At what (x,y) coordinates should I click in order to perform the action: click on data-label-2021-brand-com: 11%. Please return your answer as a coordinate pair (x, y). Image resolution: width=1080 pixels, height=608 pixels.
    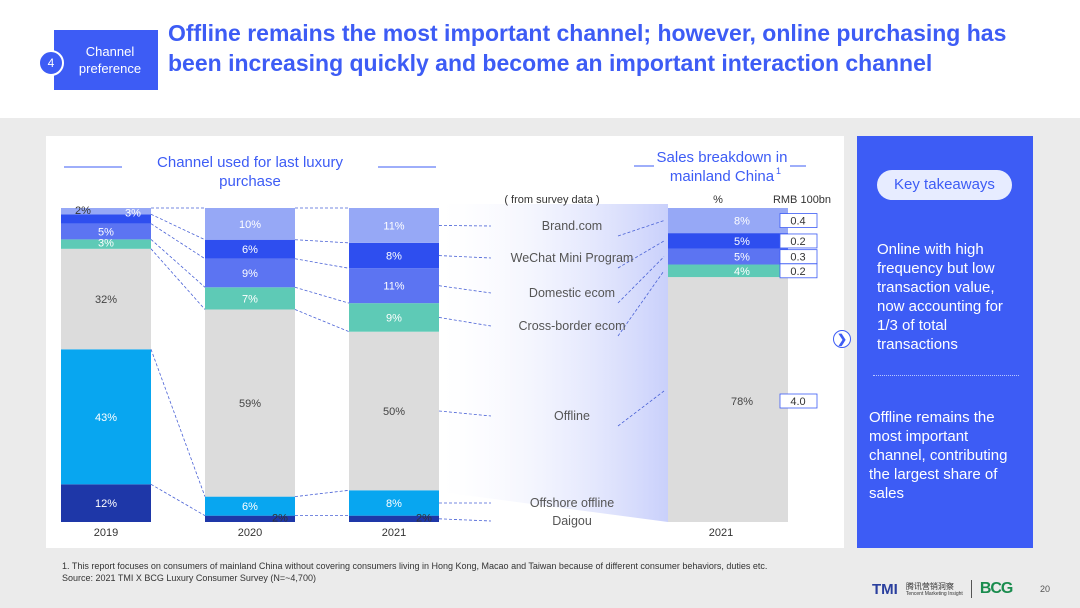
    Looking at the image, I should click on (393, 226).